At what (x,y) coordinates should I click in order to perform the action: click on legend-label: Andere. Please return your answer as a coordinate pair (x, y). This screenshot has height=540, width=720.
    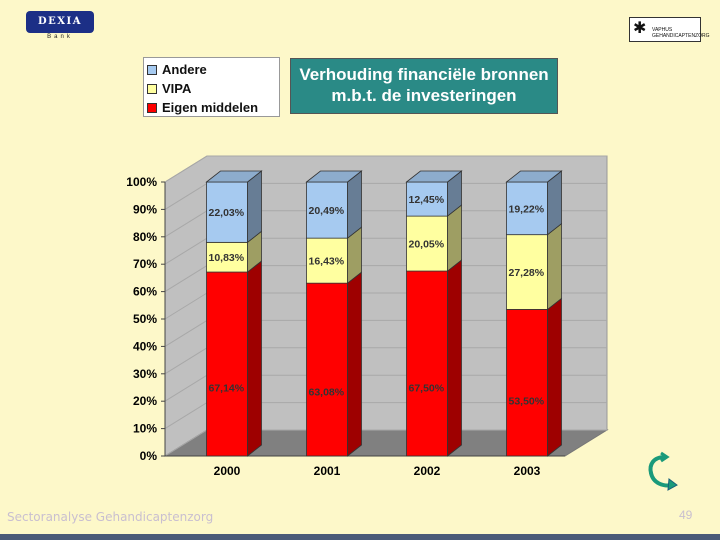
    Looking at the image, I should click on (184, 69).